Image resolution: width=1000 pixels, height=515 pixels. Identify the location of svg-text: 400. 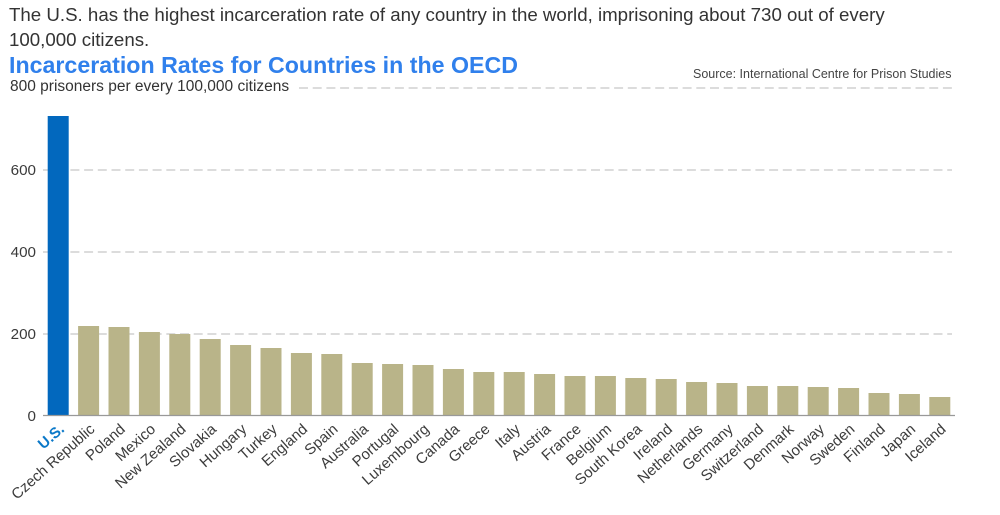
(23, 252).